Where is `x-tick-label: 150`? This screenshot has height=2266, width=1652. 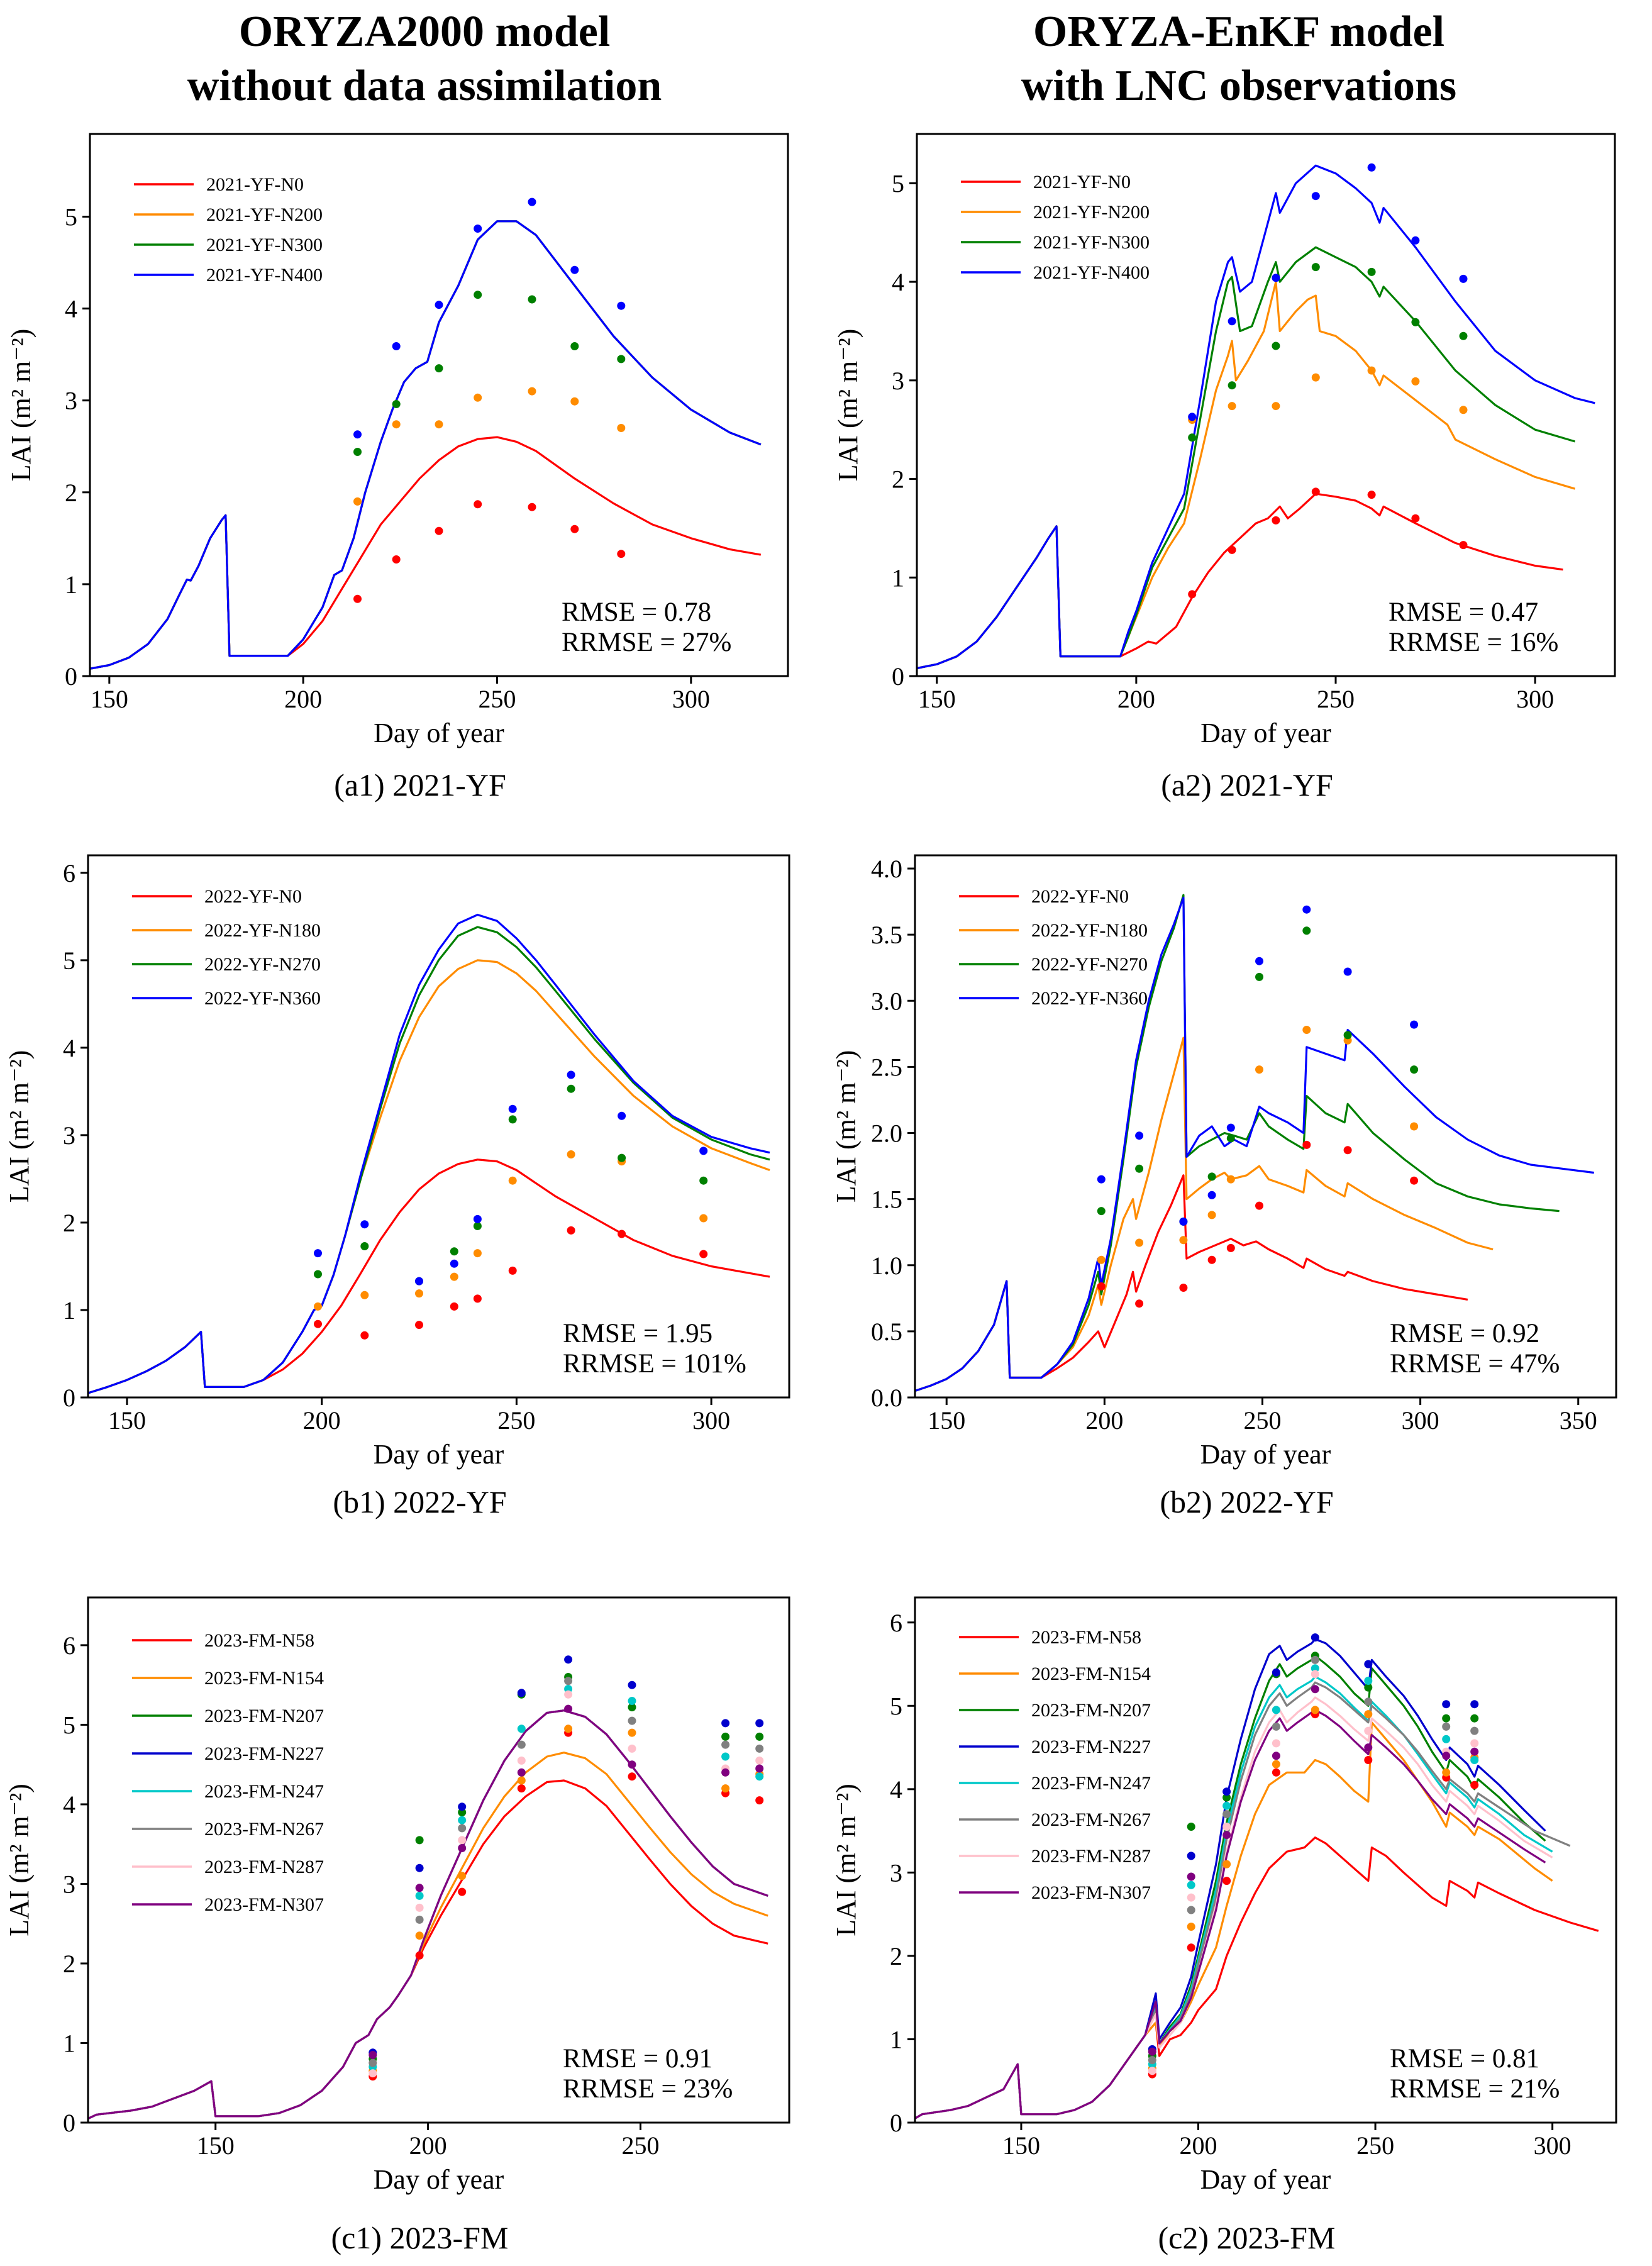 x-tick-label: 150 is located at coordinates (937, 699).